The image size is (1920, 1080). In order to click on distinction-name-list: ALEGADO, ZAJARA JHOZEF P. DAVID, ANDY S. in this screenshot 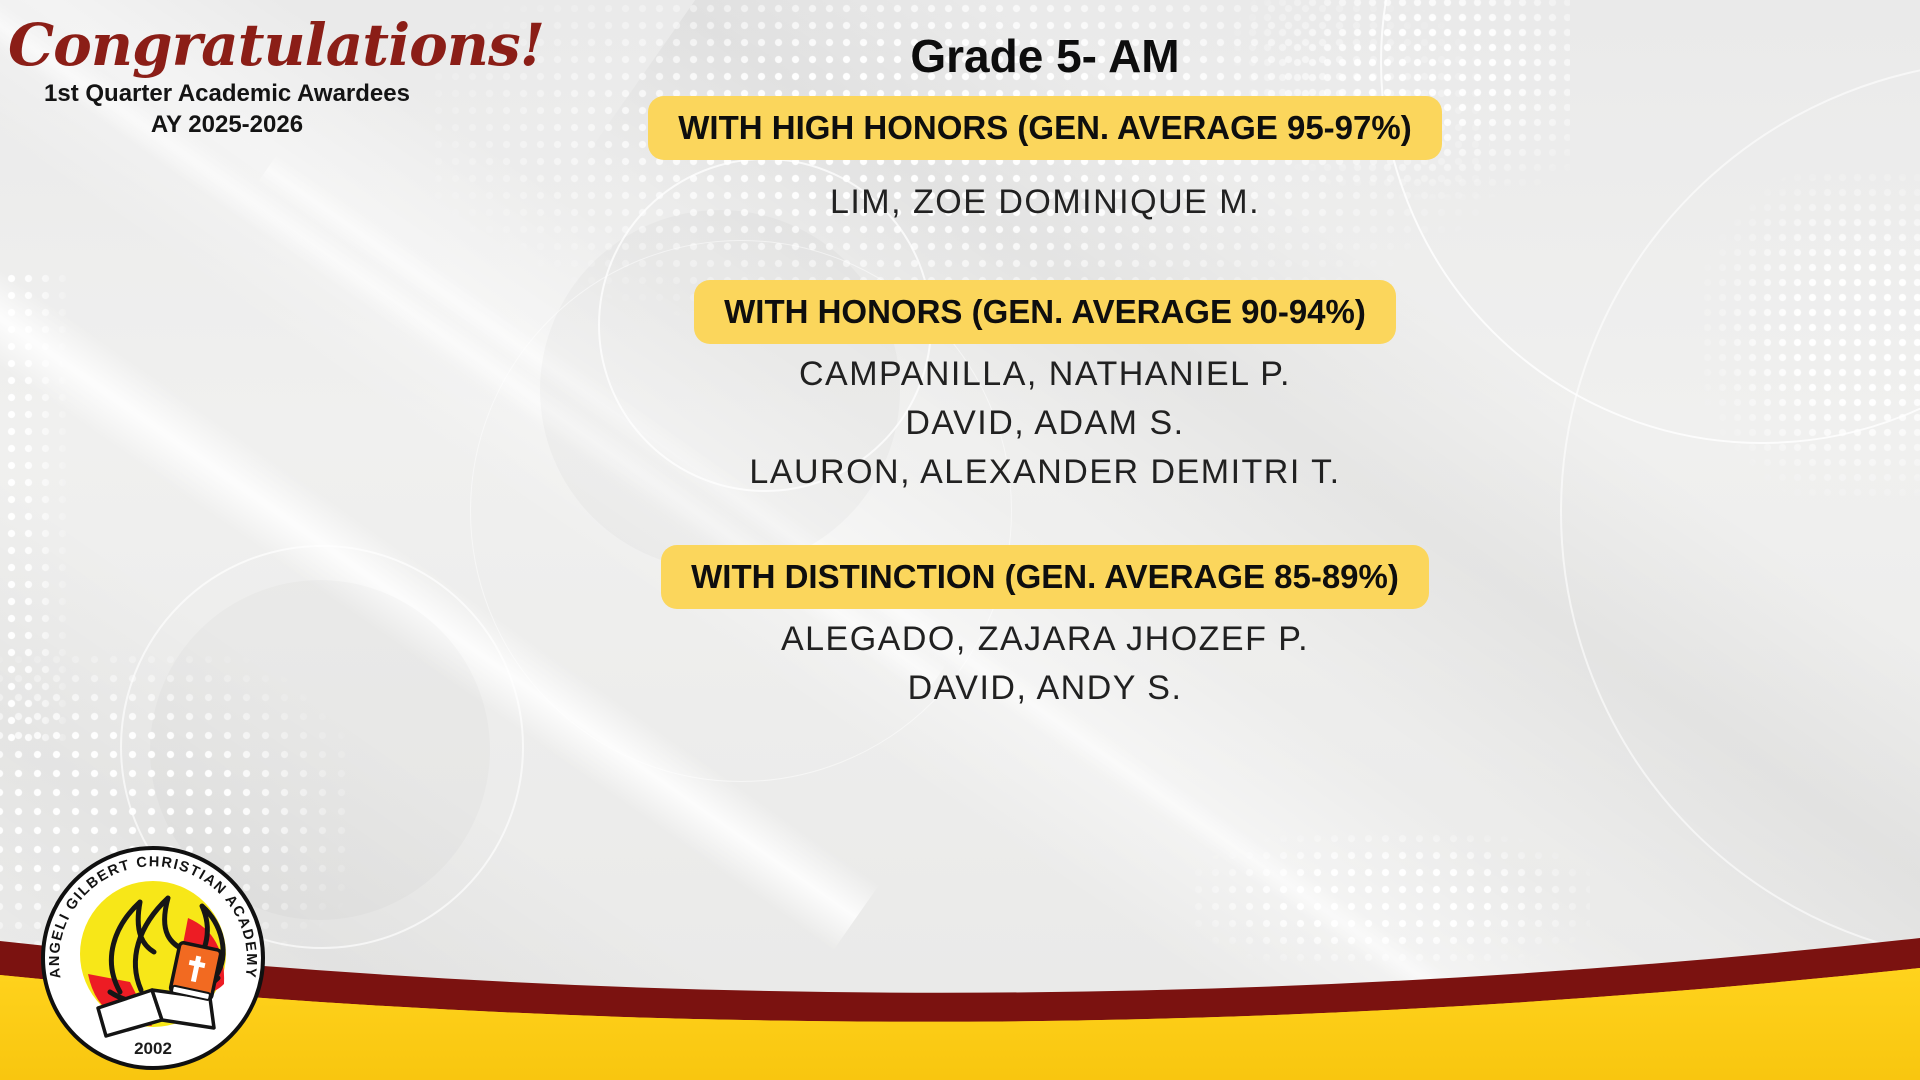, I will do `click(1045, 664)`.